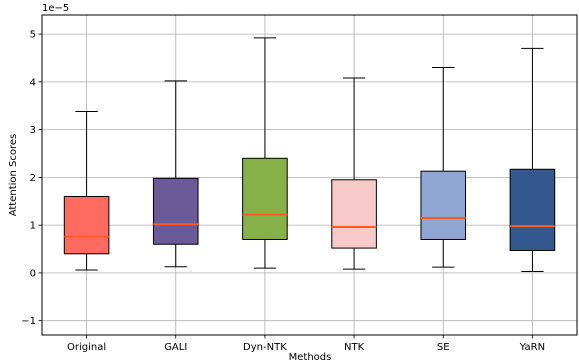 The height and width of the screenshot is (362, 579). I want to click on y-tick-label: 2, so click(33, 178).